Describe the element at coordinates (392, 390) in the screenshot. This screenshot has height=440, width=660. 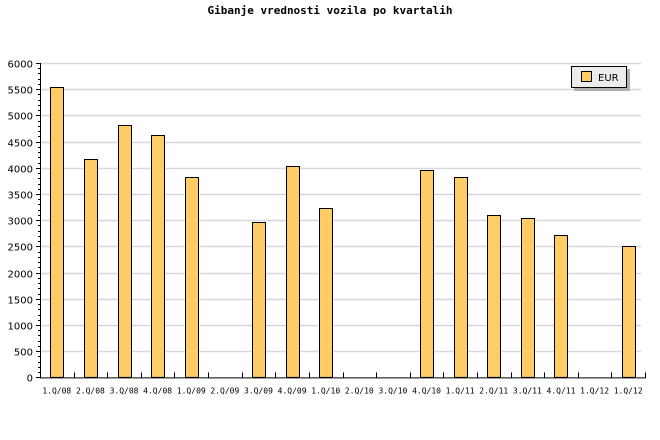
I see `x-tick-label: 3.Q/10` at that location.